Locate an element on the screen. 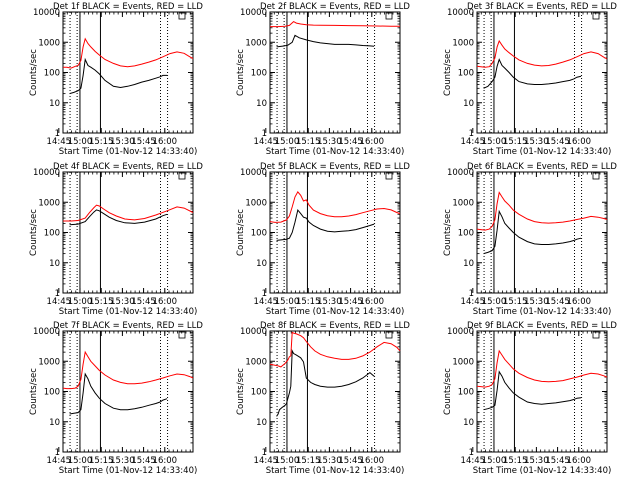  panel-title: Det 7f BLACK = Events, RED = LLD is located at coordinates (128, 326).